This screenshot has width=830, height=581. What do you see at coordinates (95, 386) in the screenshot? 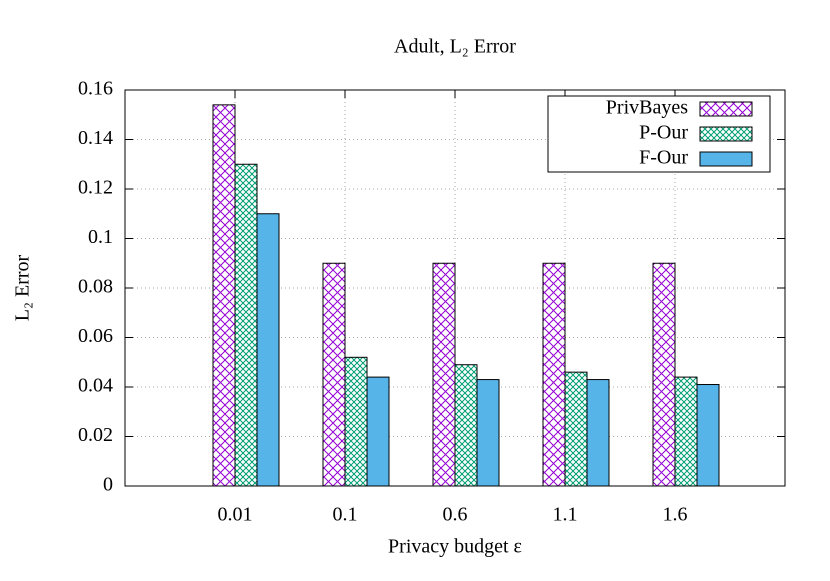
I see `y-tick-label: 0.04` at bounding box center [95, 386].